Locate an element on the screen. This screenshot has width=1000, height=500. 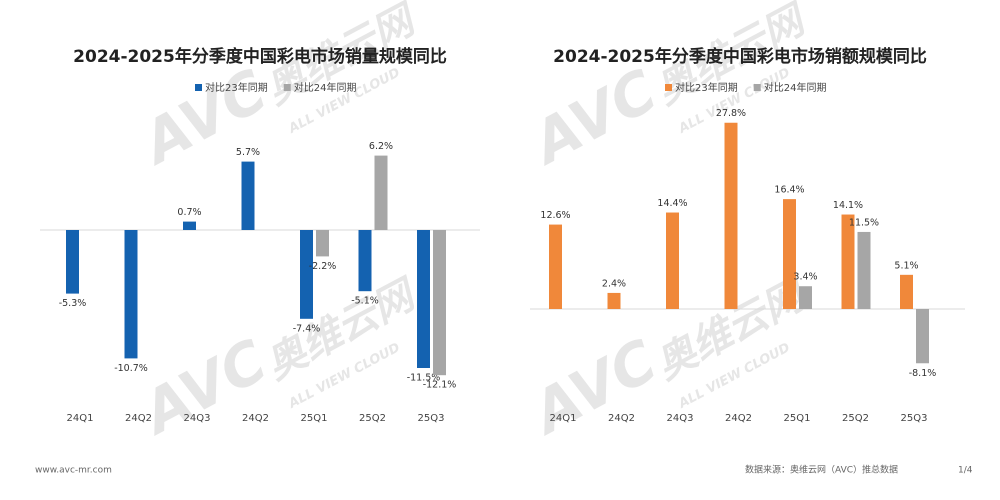
data-label: 11.5% is located at coordinates (864, 222).